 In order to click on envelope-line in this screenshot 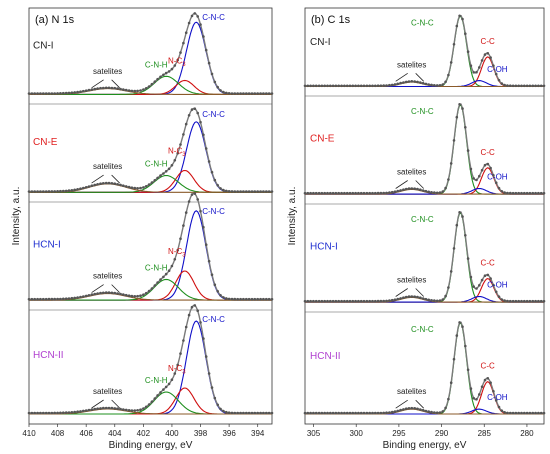, I will do `click(424, 256)`.